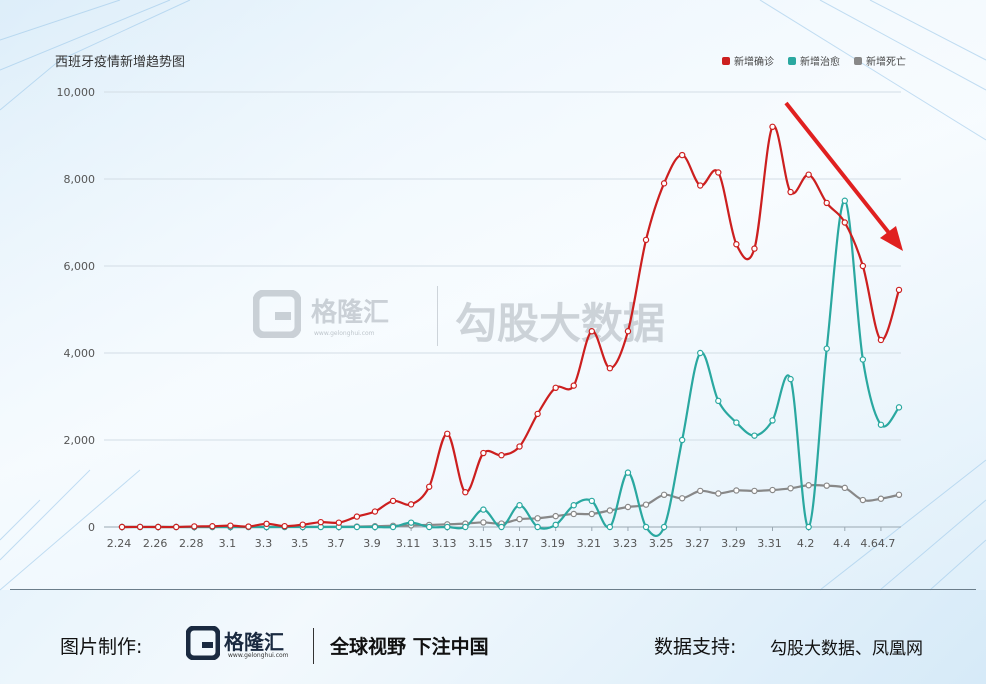  Describe the element at coordinates (350, 313) in the screenshot. I see `watermark-brand: 格隆汇` at that location.